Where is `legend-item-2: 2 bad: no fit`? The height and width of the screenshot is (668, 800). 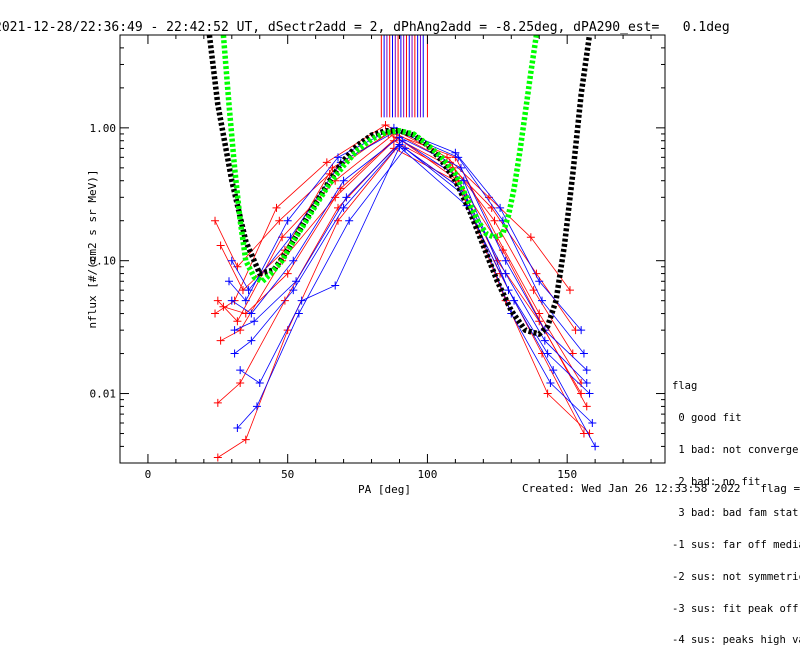
legend-item-2: 2 bad: no fit is located at coordinates (716, 481).